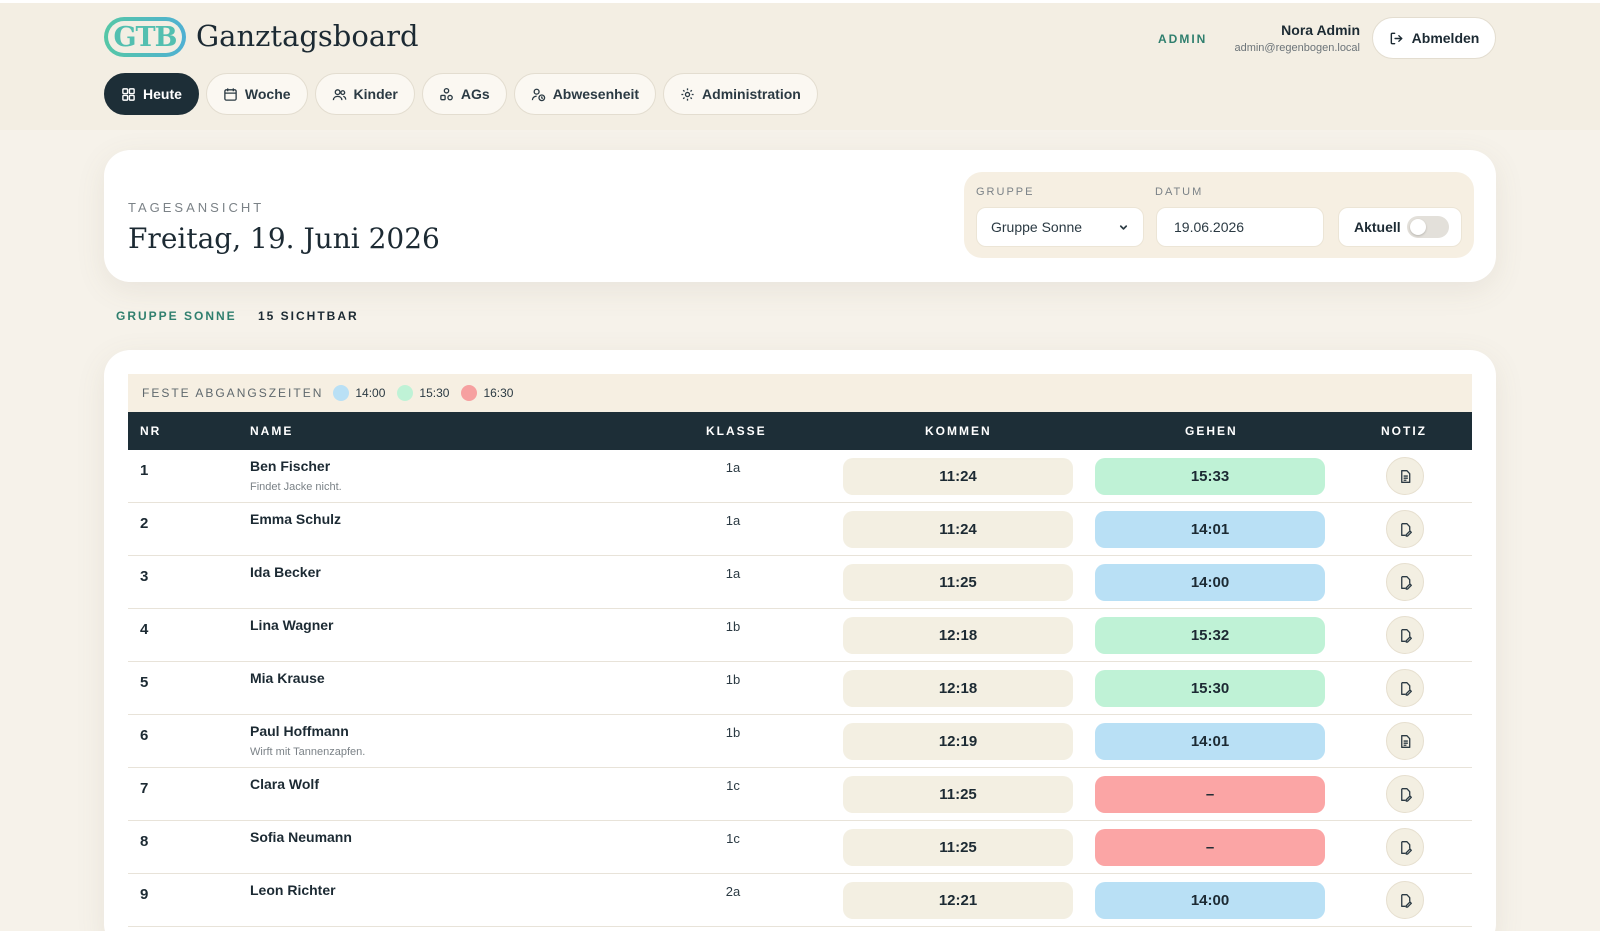  I want to click on nav-tab-heute: Heute, so click(151, 94).